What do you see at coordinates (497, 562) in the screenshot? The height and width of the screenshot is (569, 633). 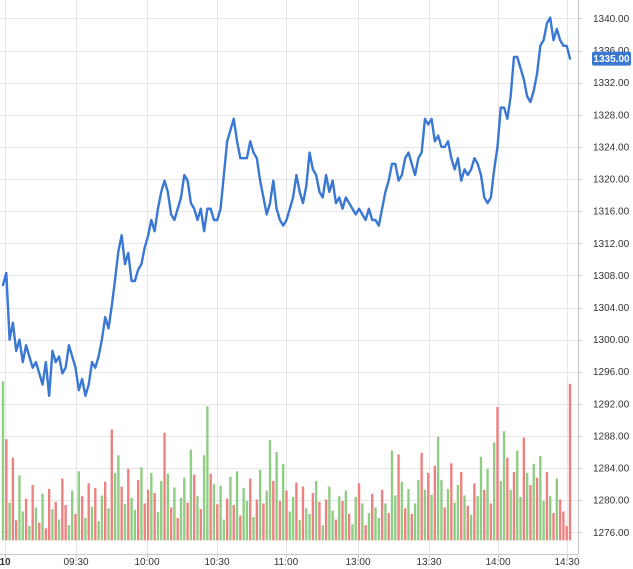 I see `x-tick-label: 14:00` at bounding box center [497, 562].